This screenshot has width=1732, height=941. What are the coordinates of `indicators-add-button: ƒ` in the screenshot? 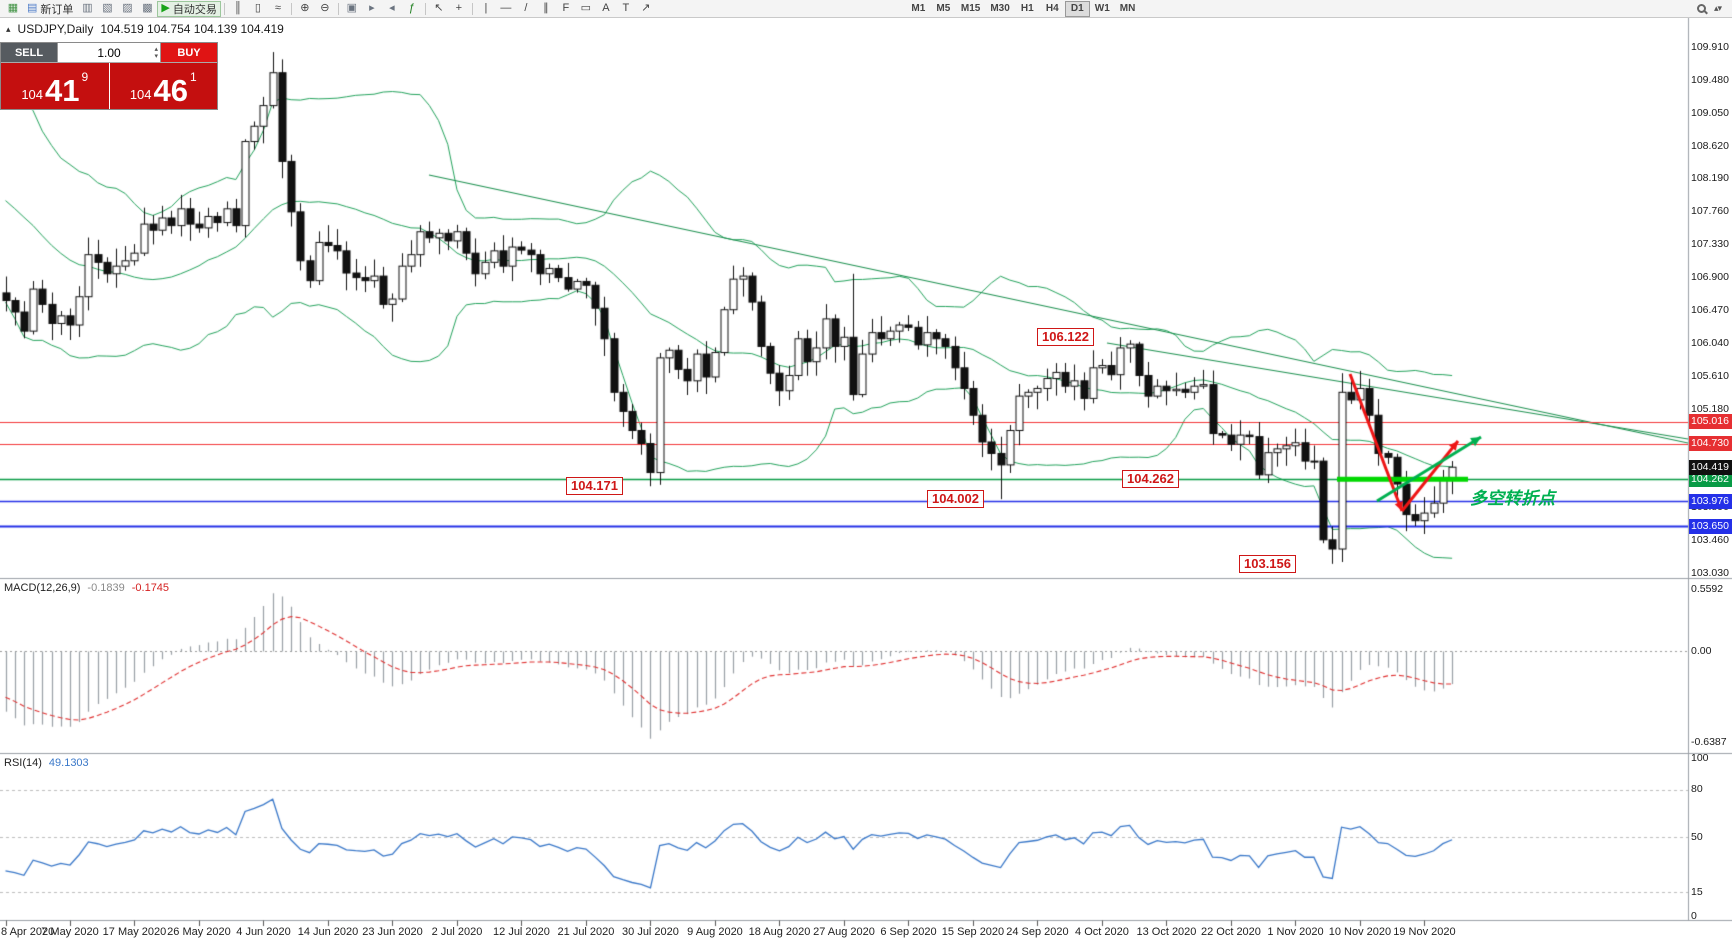 It's located at (412, 9).